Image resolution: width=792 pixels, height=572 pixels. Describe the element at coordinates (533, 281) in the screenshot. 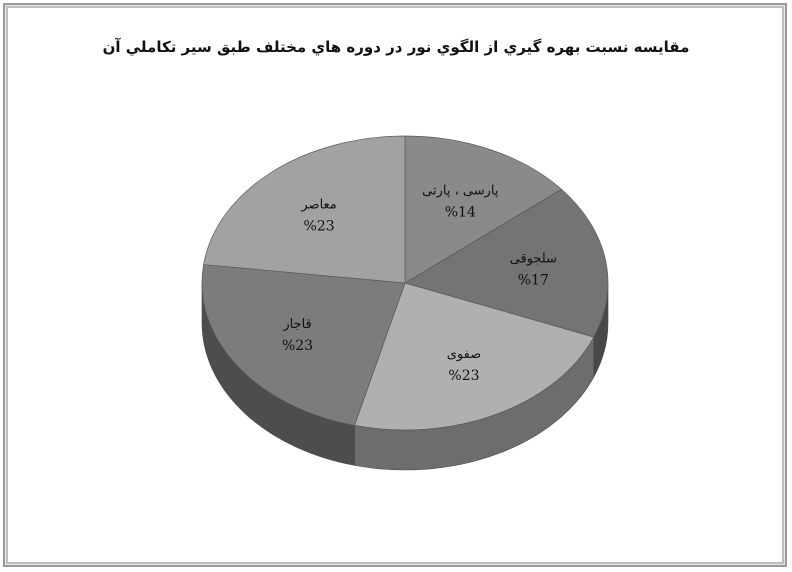

I see `slice-value-1: %17` at that location.